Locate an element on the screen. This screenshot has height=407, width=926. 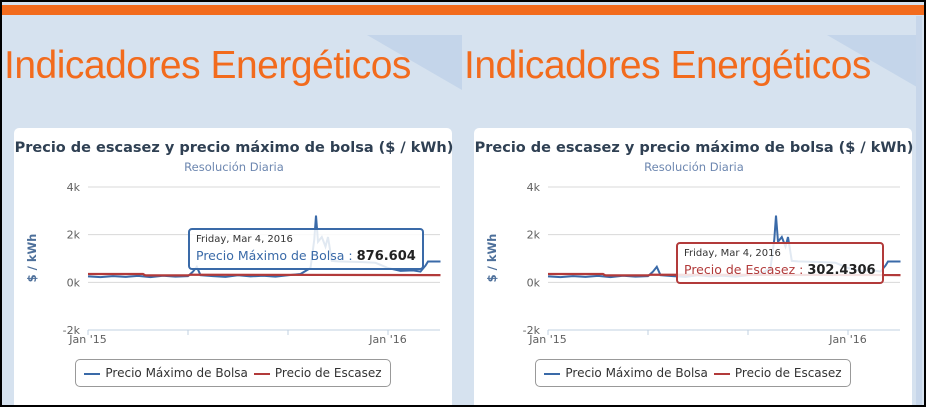
tooltip-value: 876.604 is located at coordinates (386, 256).